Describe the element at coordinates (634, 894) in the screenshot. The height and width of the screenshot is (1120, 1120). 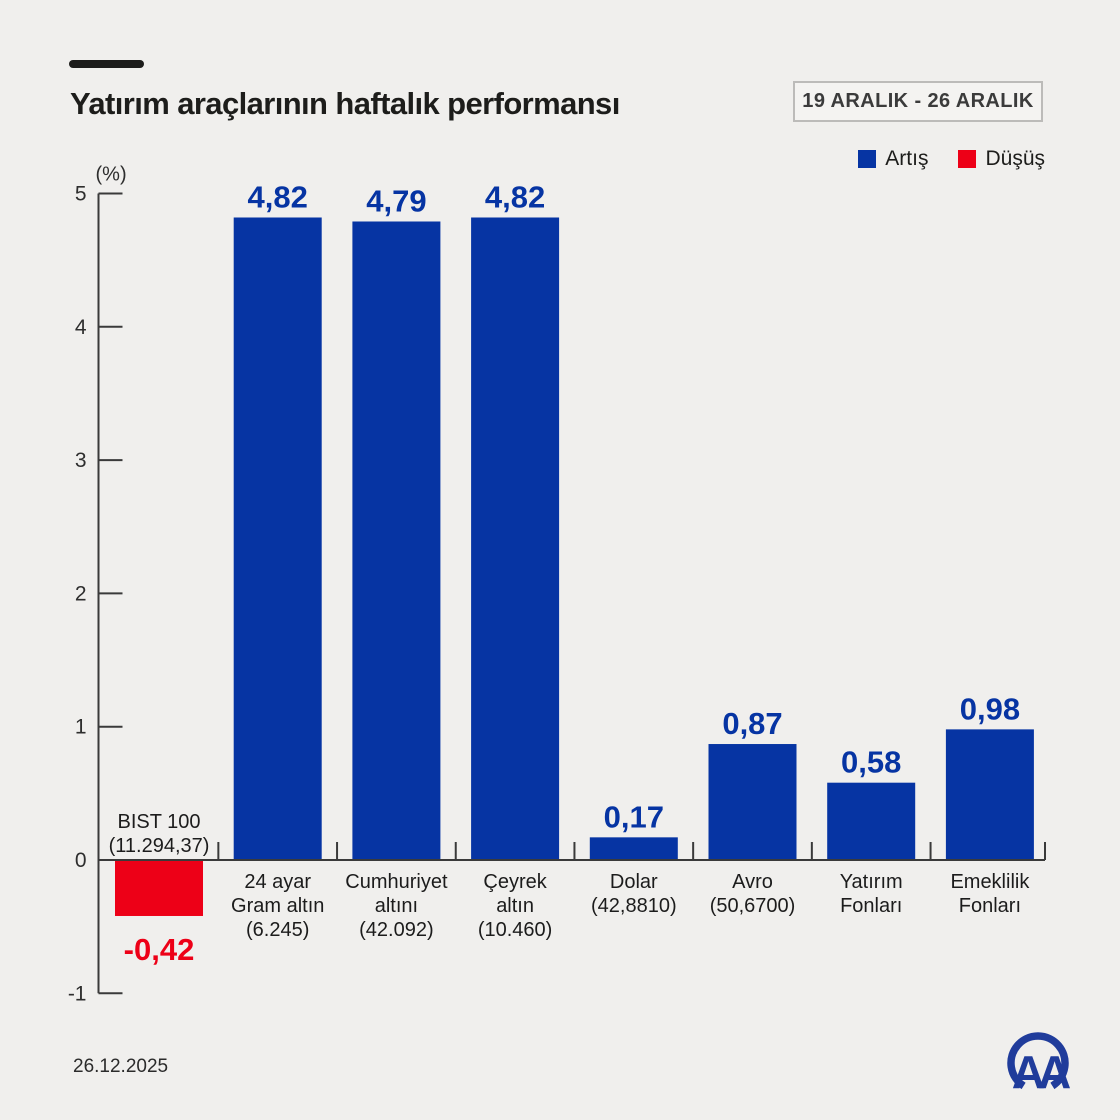
I see `category-label-dolar: Dolar (42,8810)` at that location.